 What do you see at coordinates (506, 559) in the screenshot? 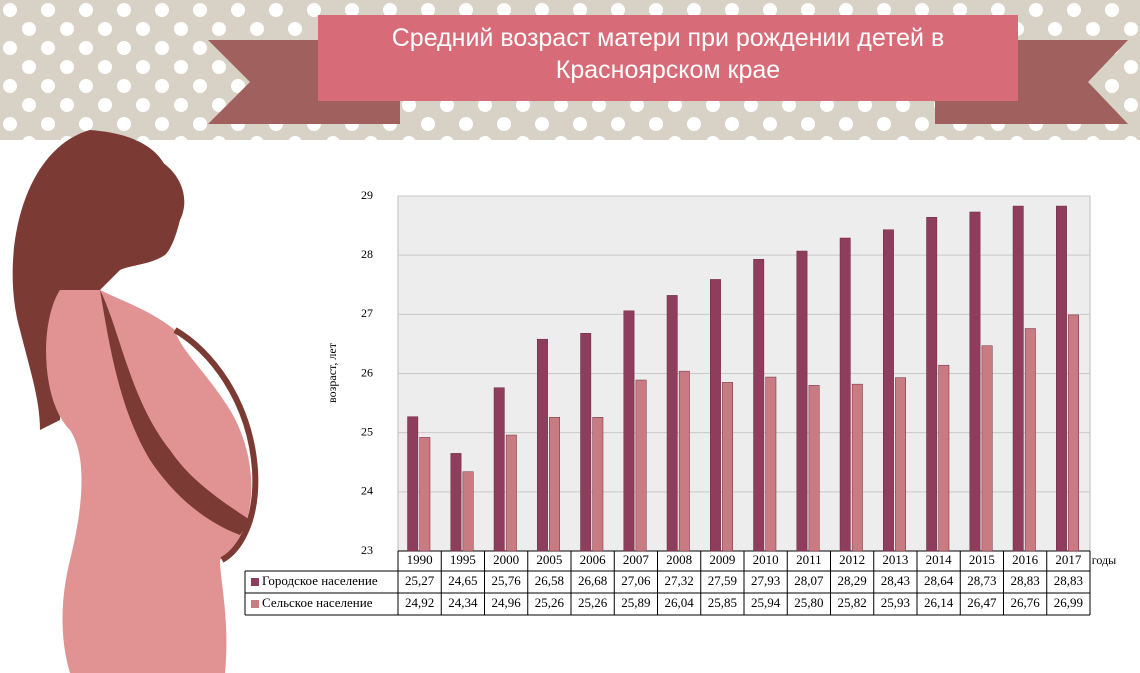
I see `x-tick-label: 2000` at bounding box center [506, 559].